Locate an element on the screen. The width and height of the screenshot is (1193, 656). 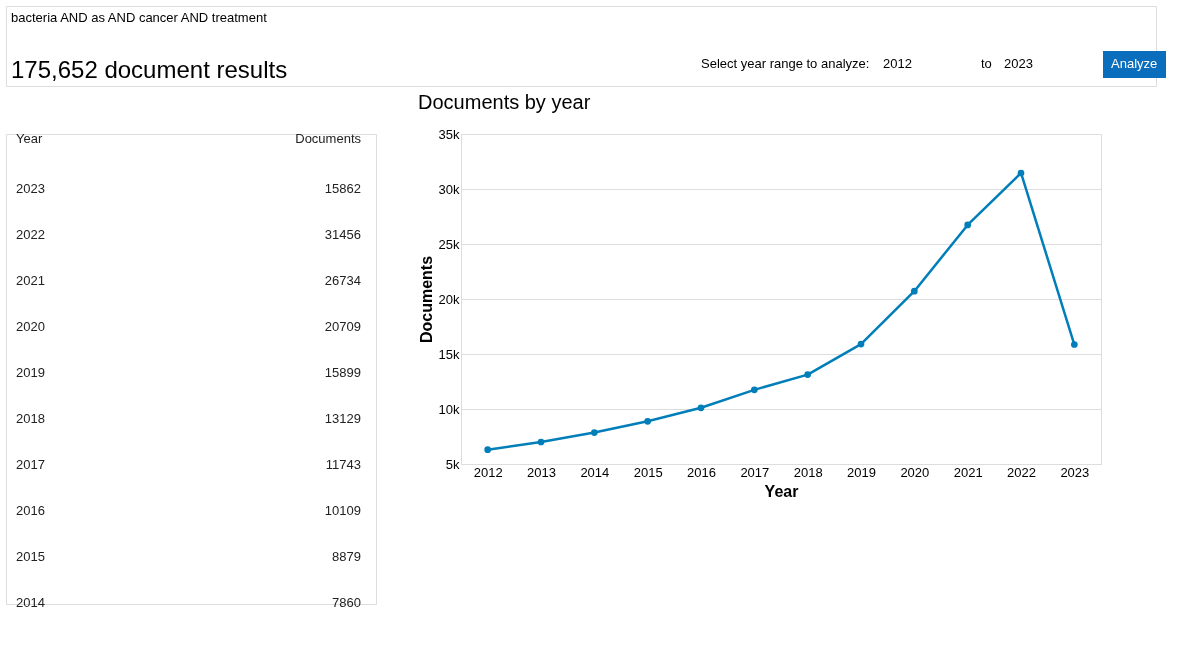
text: 15862 is located at coordinates (342, 188).